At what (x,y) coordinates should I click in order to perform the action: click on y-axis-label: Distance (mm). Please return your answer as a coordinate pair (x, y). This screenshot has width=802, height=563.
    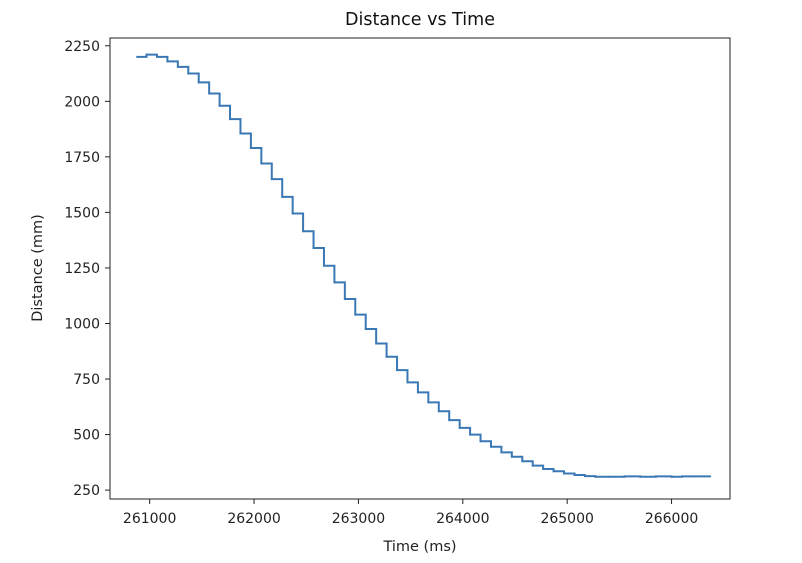
    Looking at the image, I should click on (38, 268).